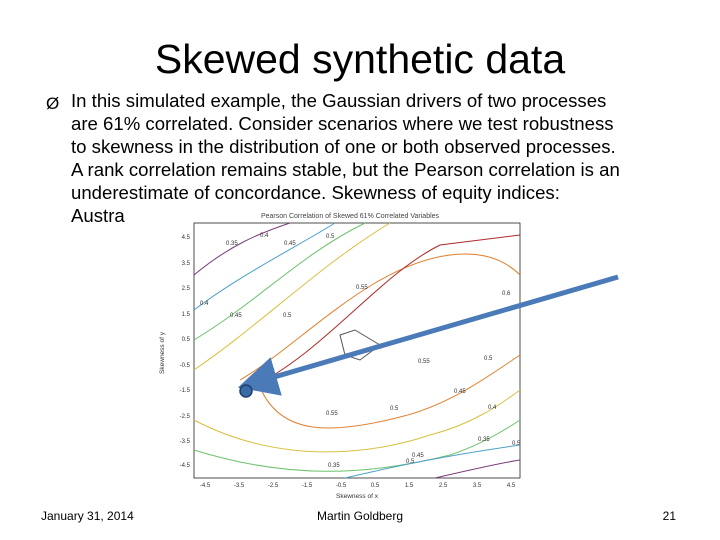 This screenshot has height=540, width=720. Describe the element at coordinates (186, 238) in the screenshot. I see `y-tick-label: 4.5` at that location.